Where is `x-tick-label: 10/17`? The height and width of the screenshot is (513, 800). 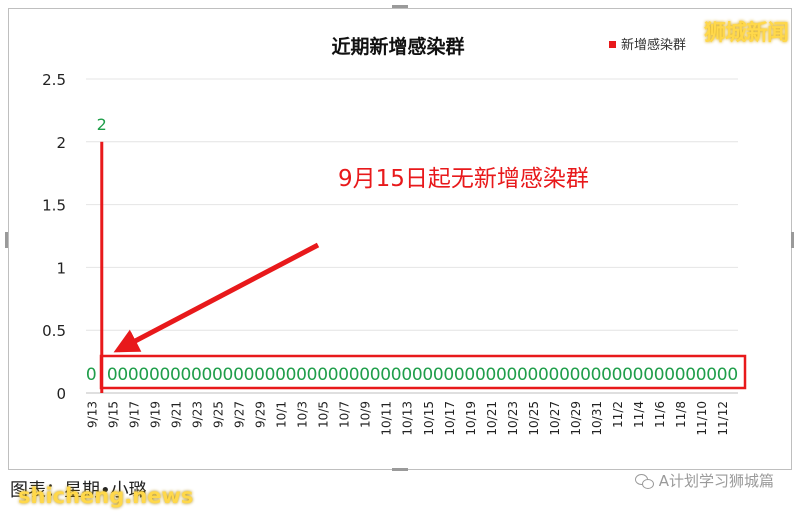
x-tick-label: 10/17 is located at coordinates (450, 418).